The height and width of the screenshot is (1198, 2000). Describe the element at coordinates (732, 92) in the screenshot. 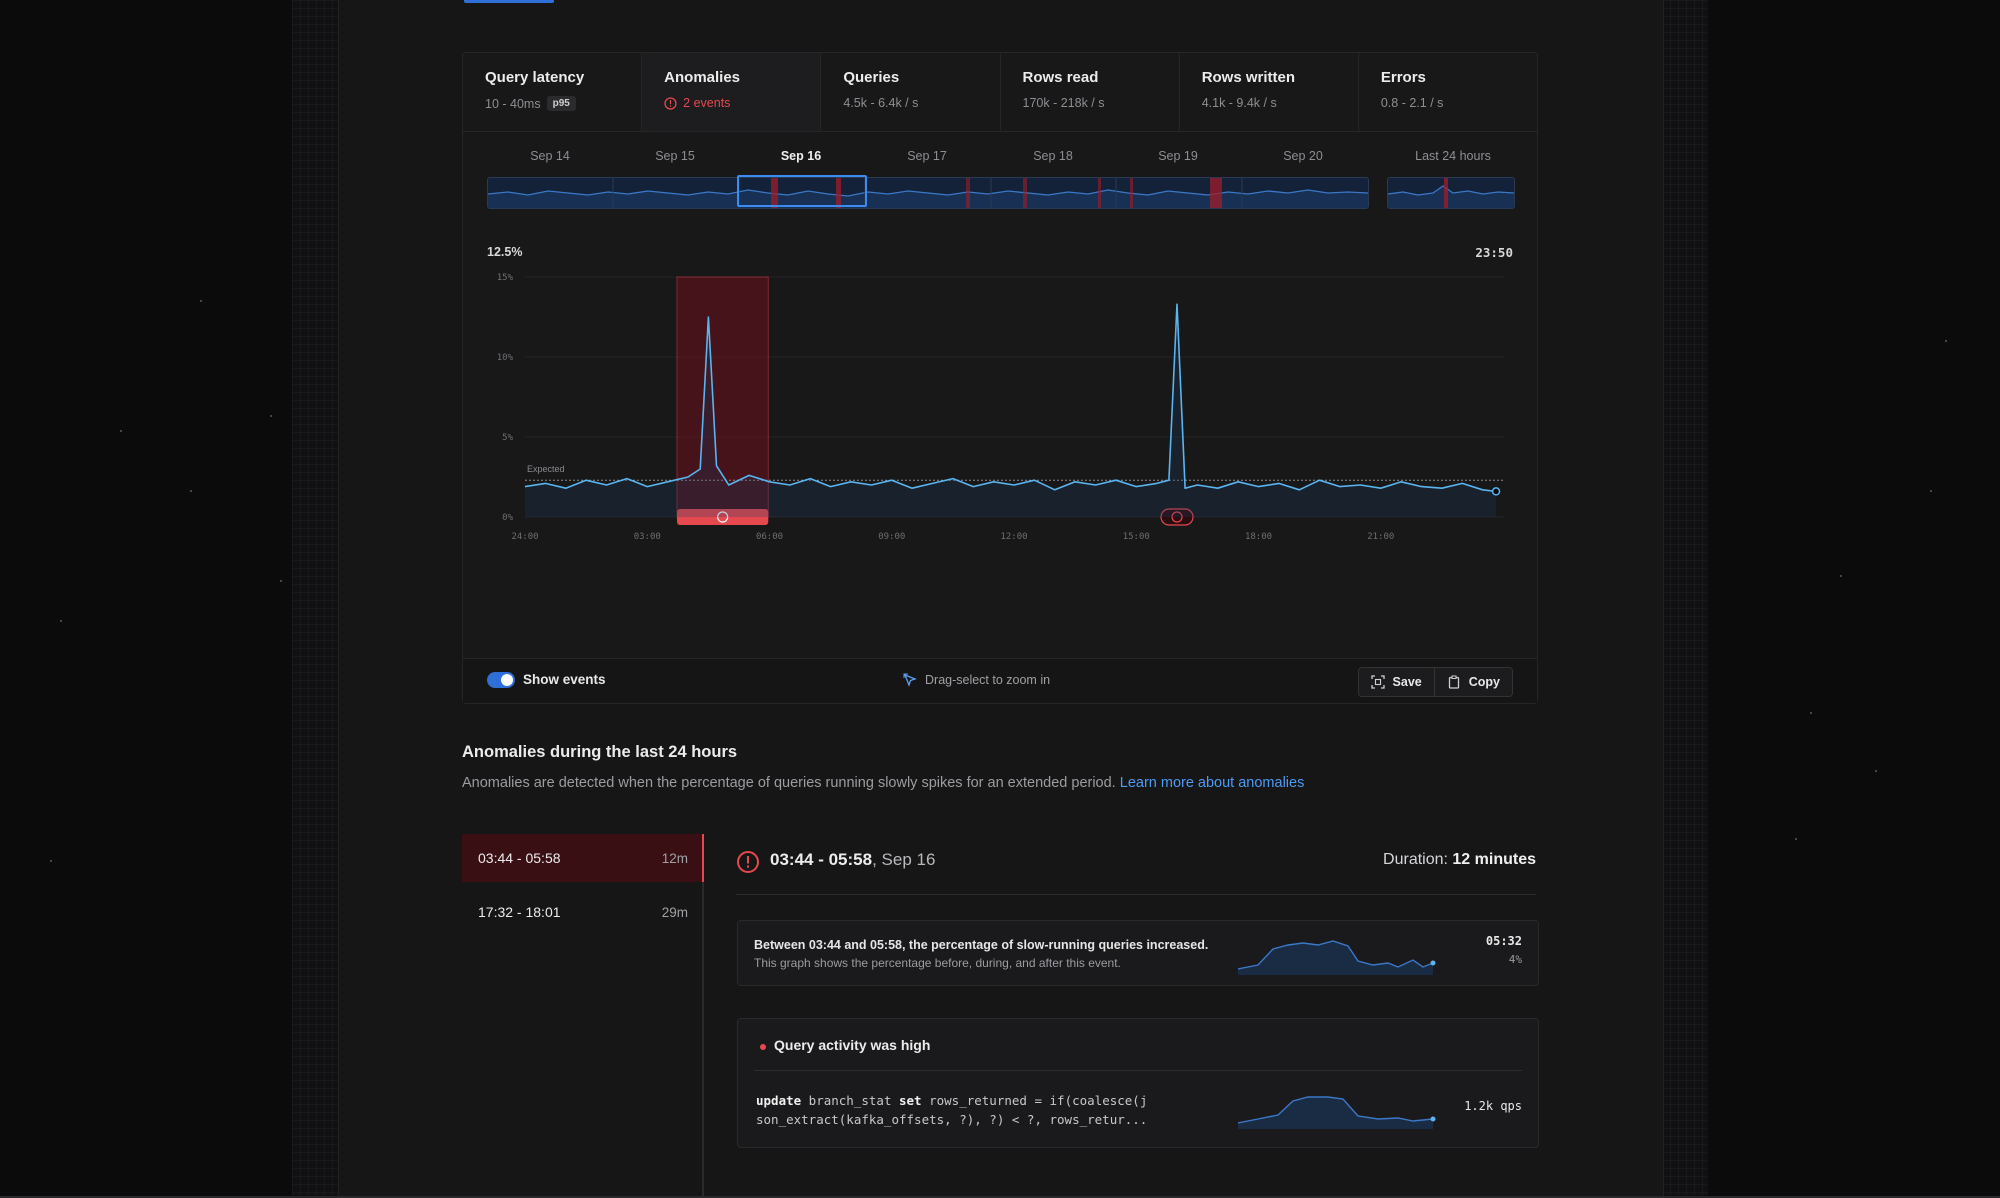

I see `tab-anomalies: Anomalies 2 events` at that location.